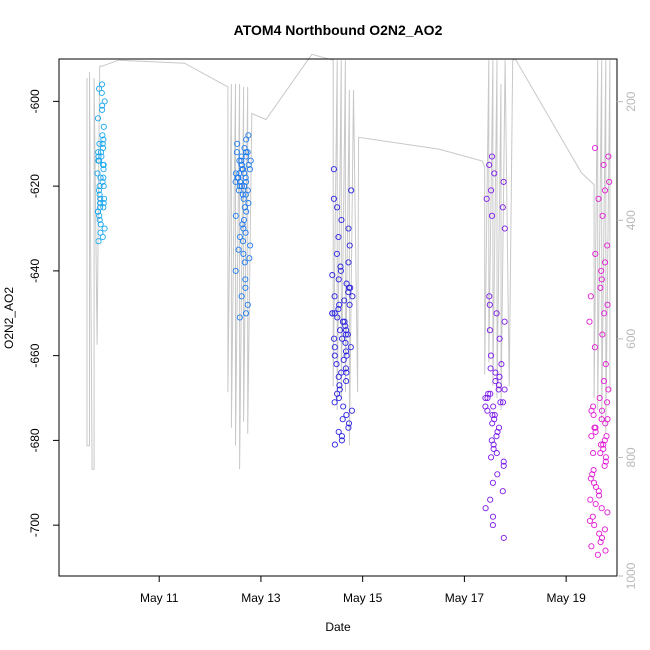  I want to click on x-tick-label: May 19, so click(566, 598).